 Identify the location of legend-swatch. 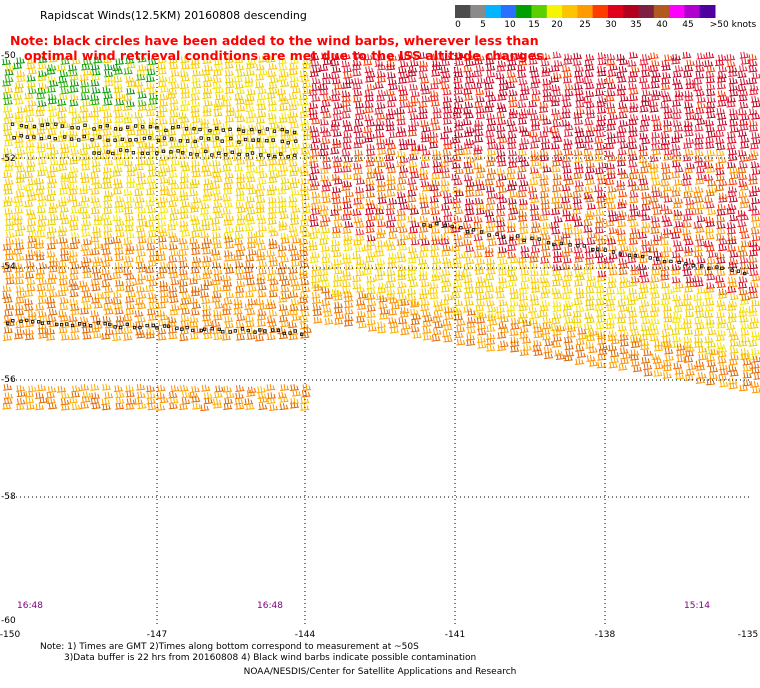
(478, 11).